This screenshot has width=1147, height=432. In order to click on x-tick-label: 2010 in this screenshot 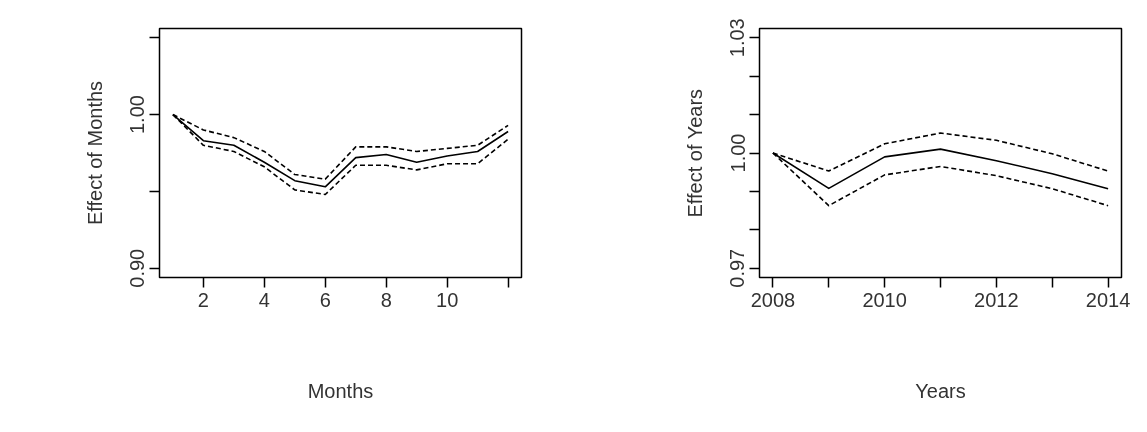, I will do `click(884, 299)`.